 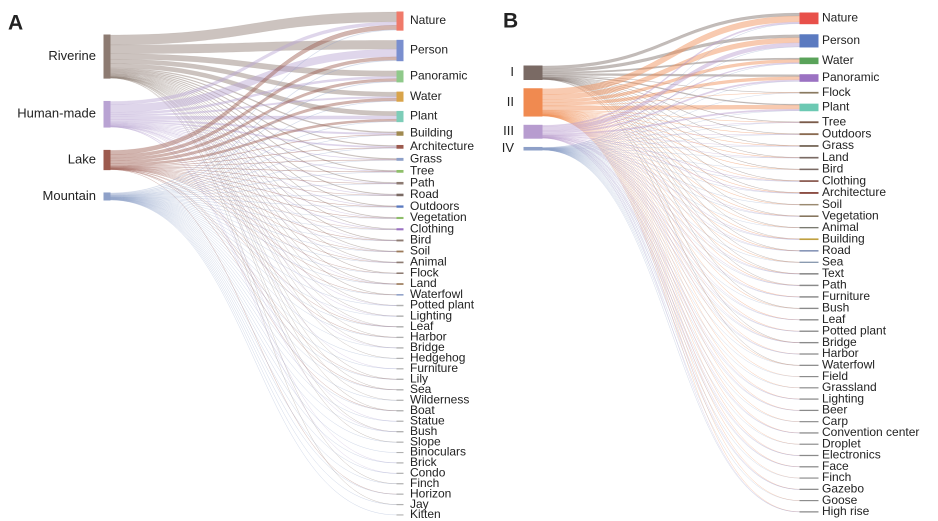 What do you see at coordinates (870, 432) in the screenshot?
I see `target-label: Convention center` at bounding box center [870, 432].